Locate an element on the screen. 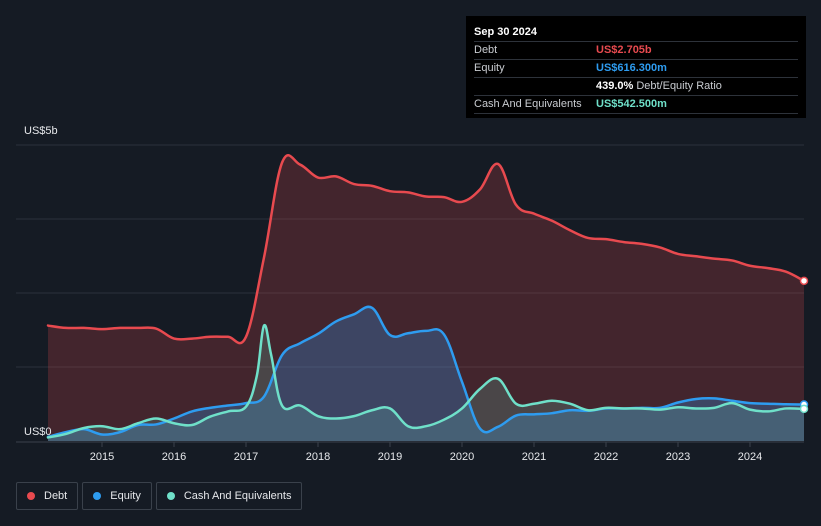 This screenshot has height=526, width=821. legend-item-debt: Debt is located at coordinates (47, 496).